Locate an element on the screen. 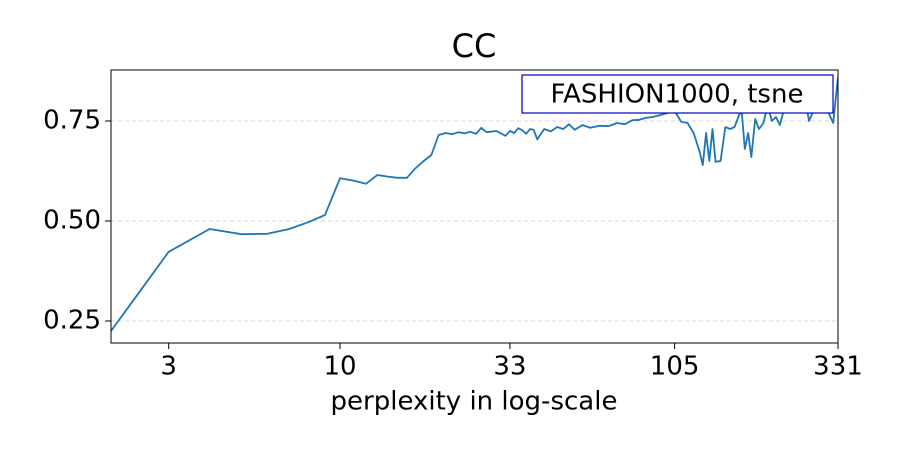 This screenshot has width=900, height=454. x-tick-label: 33 is located at coordinates (509, 367).